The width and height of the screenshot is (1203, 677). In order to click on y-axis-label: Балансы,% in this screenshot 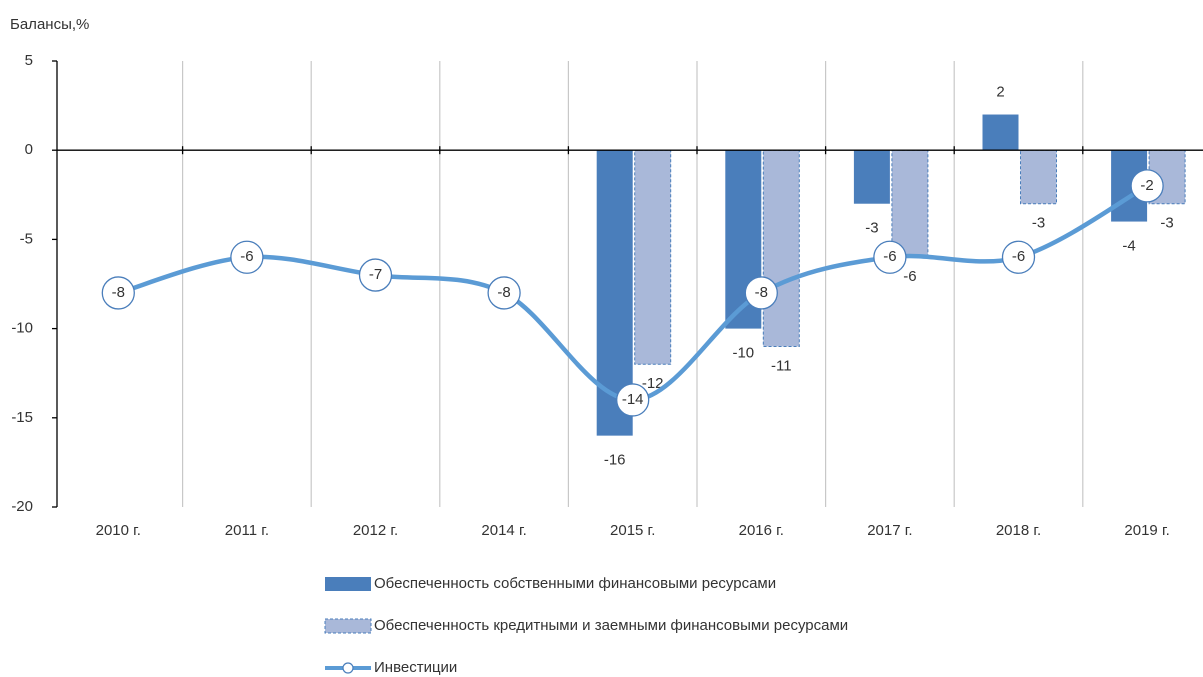, I will do `click(49, 24)`.